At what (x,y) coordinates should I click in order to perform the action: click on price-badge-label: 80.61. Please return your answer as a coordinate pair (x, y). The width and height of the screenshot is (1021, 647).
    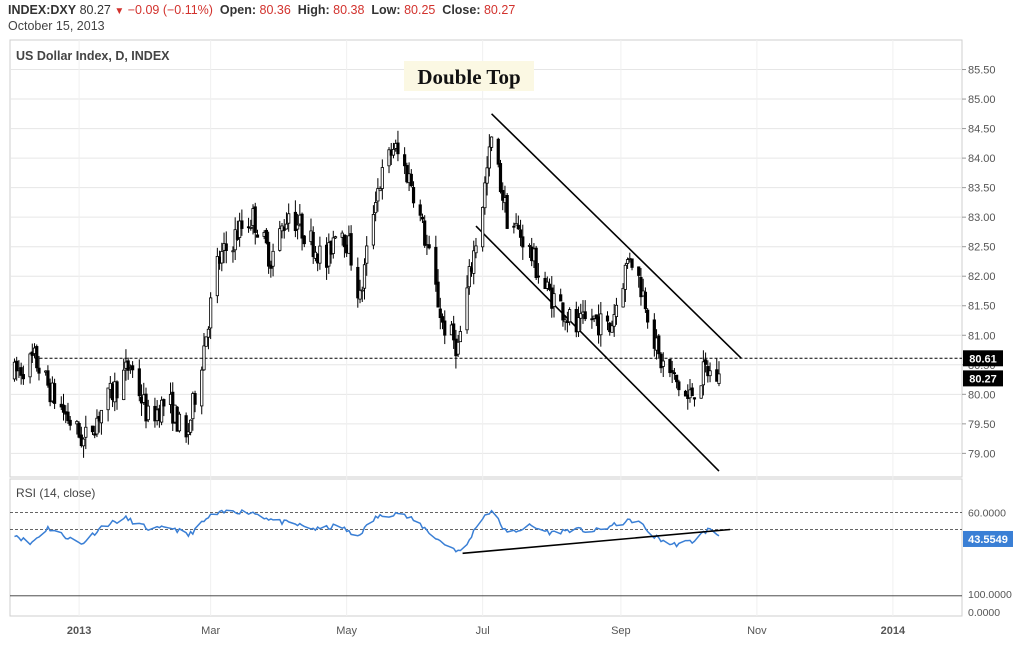
    Looking at the image, I should click on (983, 359).